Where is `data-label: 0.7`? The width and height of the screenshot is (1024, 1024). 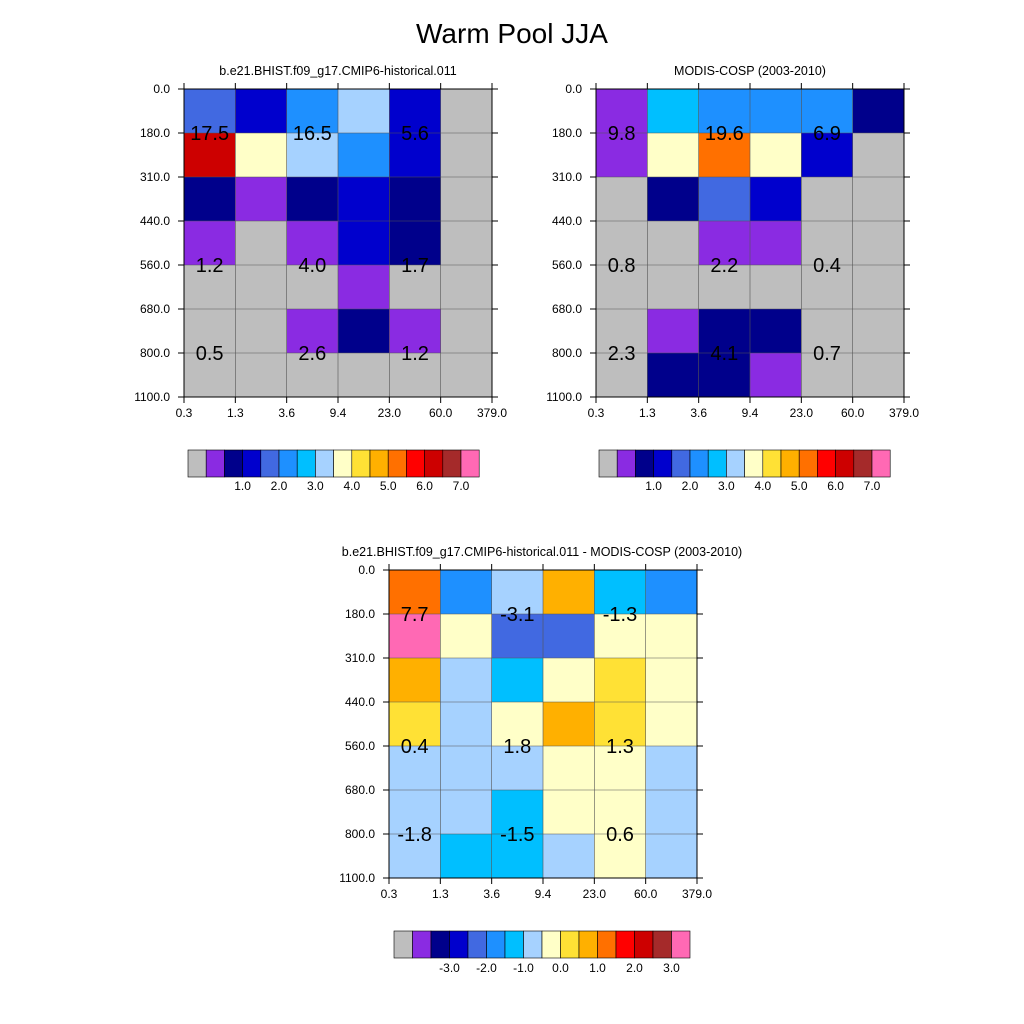
data-label: 0.7 is located at coordinates (827, 354).